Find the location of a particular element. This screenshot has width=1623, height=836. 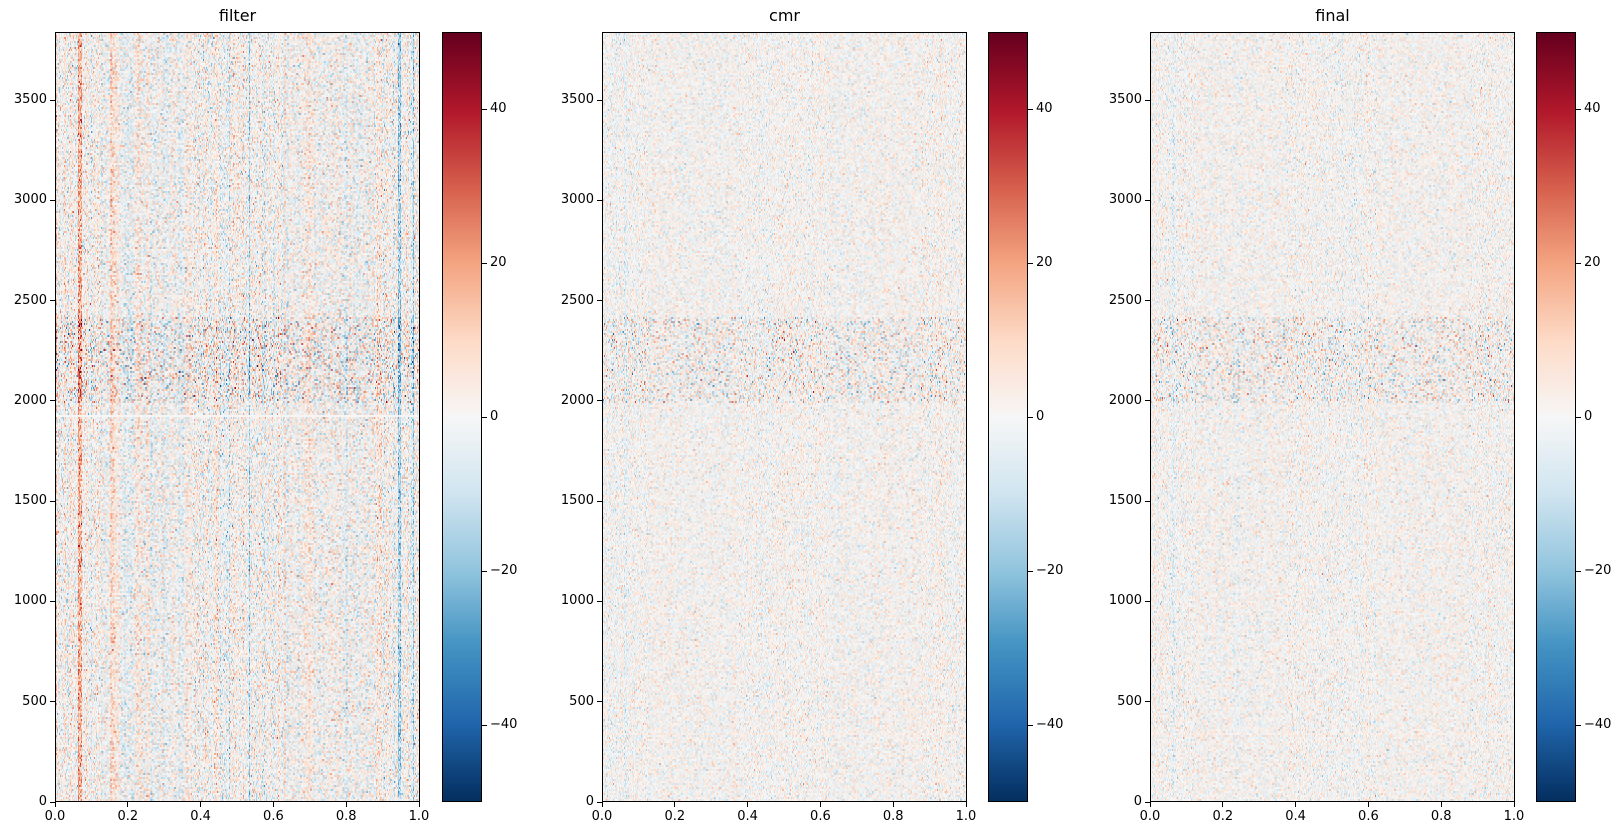

chart-title: final is located at coordinates (1332, 15).